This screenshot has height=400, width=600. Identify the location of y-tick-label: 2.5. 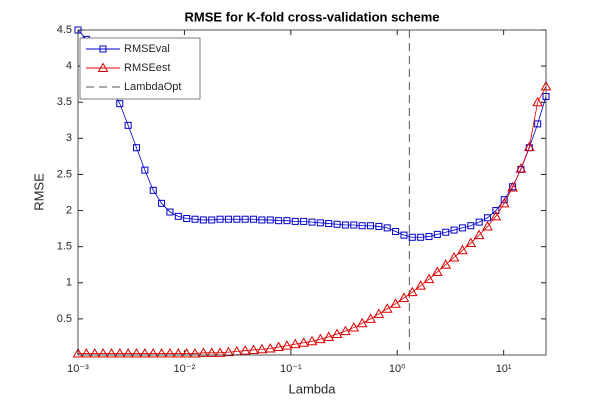
(64, 174).